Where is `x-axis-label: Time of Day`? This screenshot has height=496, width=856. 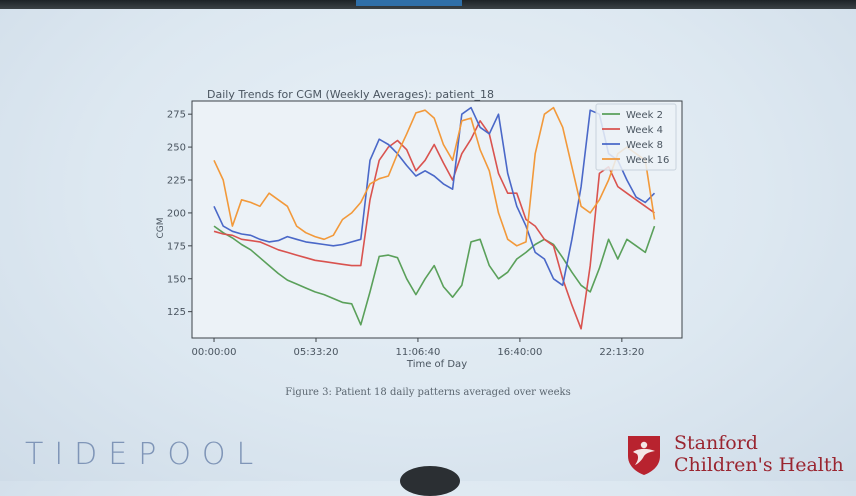 x-axis-label: Time of Day is located at coordinates (436, 364).